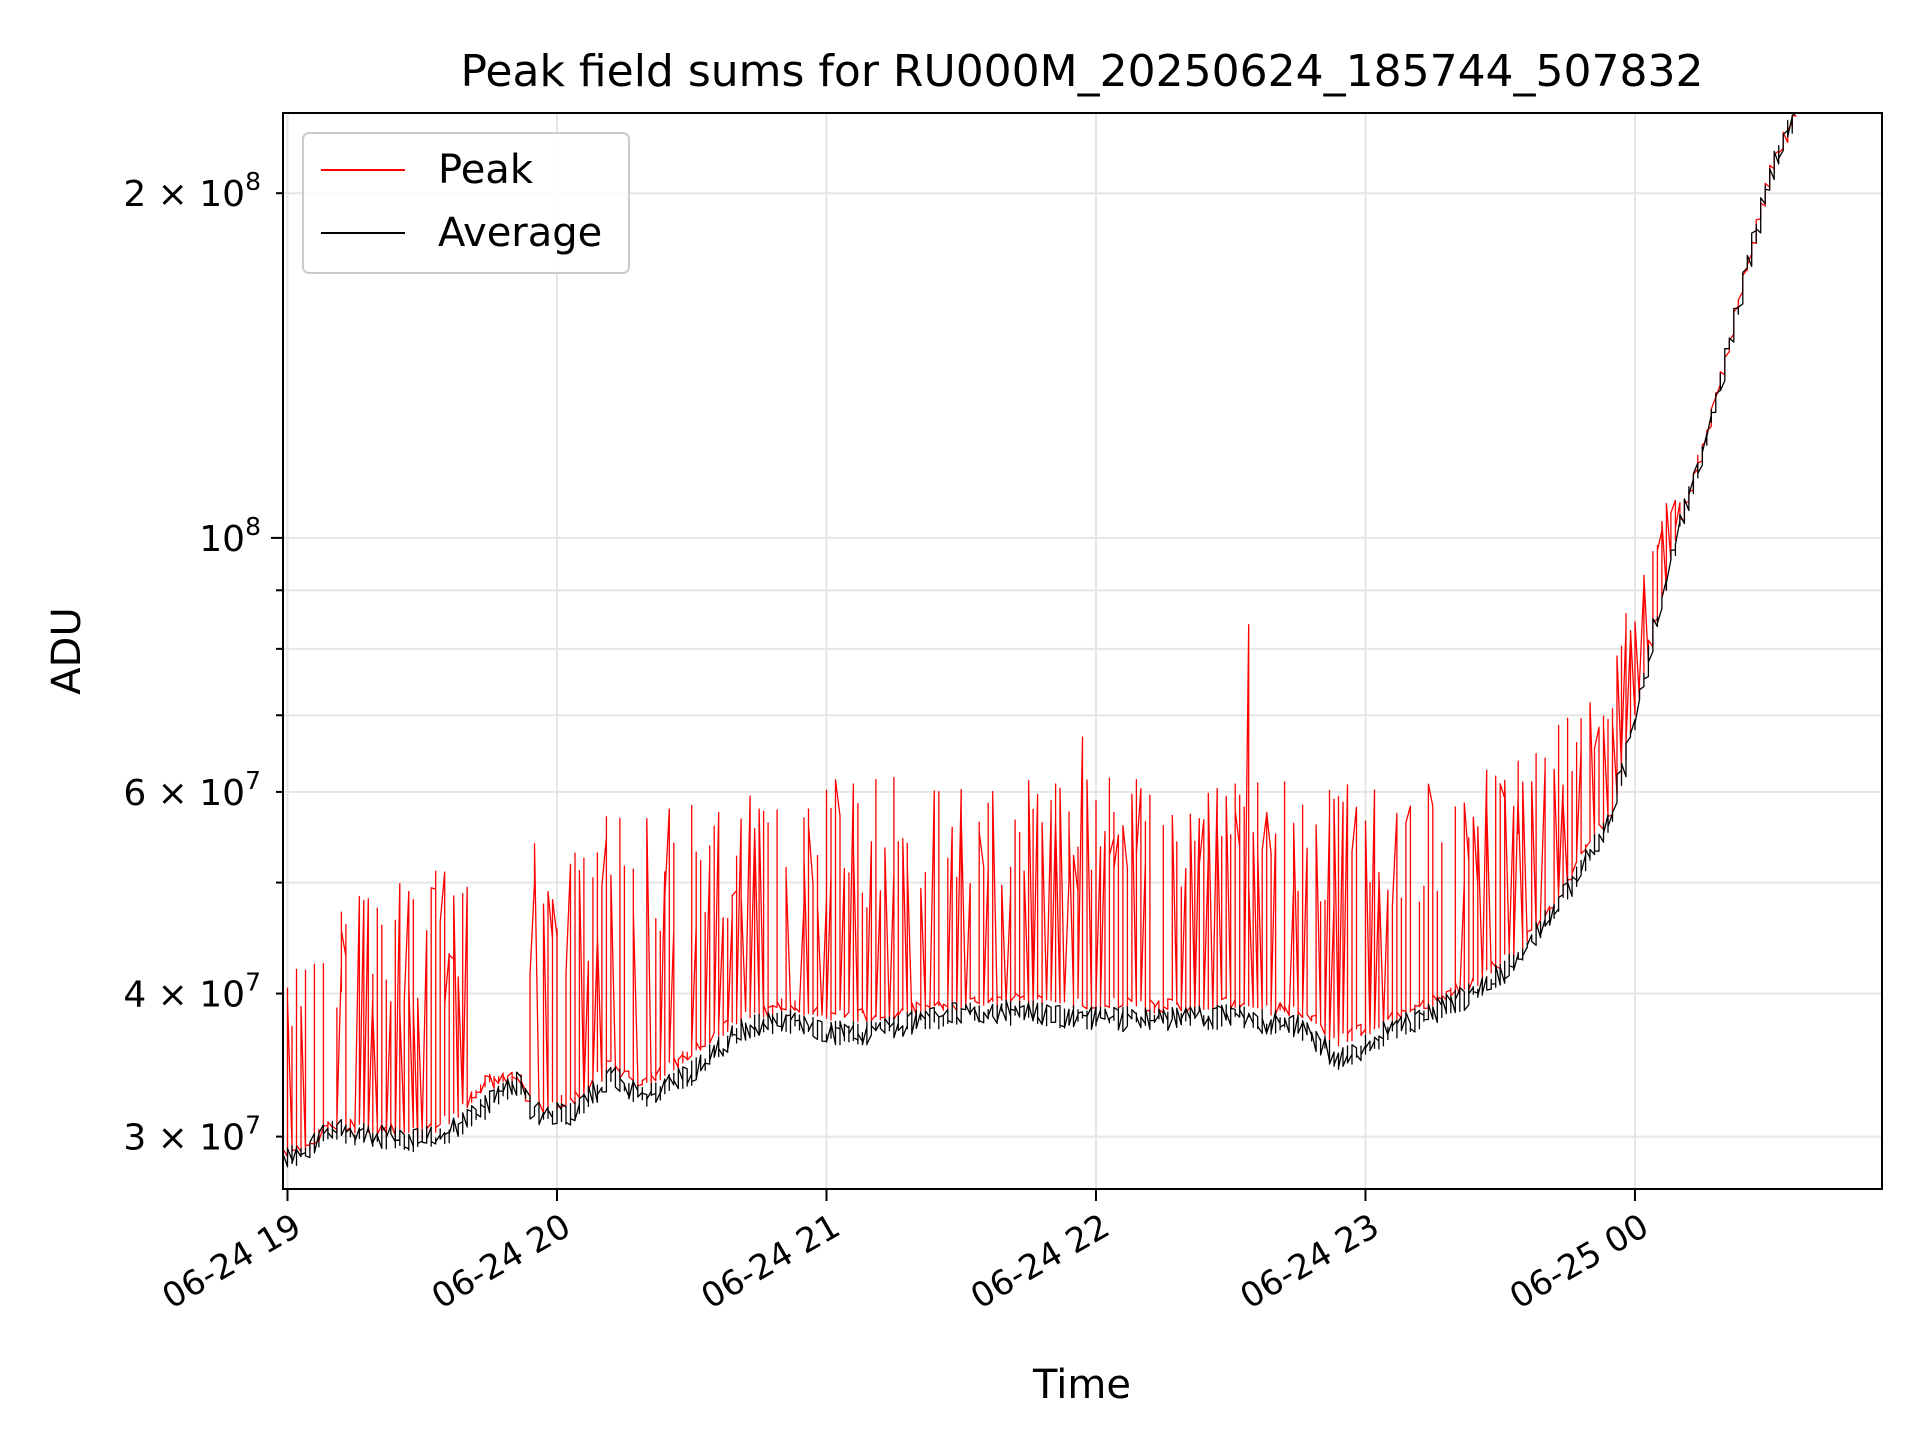 The height and width of the screenshot is (1440, 1920). What do you see at coordinates (520, 233) in the screenshot?
I see `legend-label-average: Average` at bounding box center [520, 233].